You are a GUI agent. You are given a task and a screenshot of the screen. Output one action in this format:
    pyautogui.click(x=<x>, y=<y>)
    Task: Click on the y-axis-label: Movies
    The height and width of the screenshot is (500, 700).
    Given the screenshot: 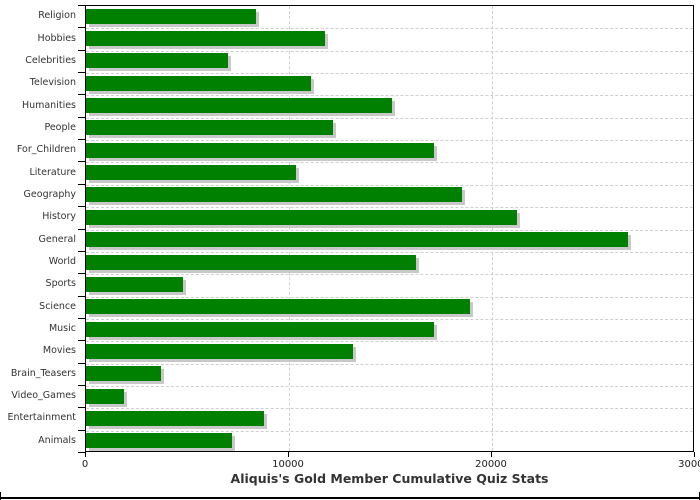 What is the action you would take?
    pyautogui.click(x=59, y=351)
    